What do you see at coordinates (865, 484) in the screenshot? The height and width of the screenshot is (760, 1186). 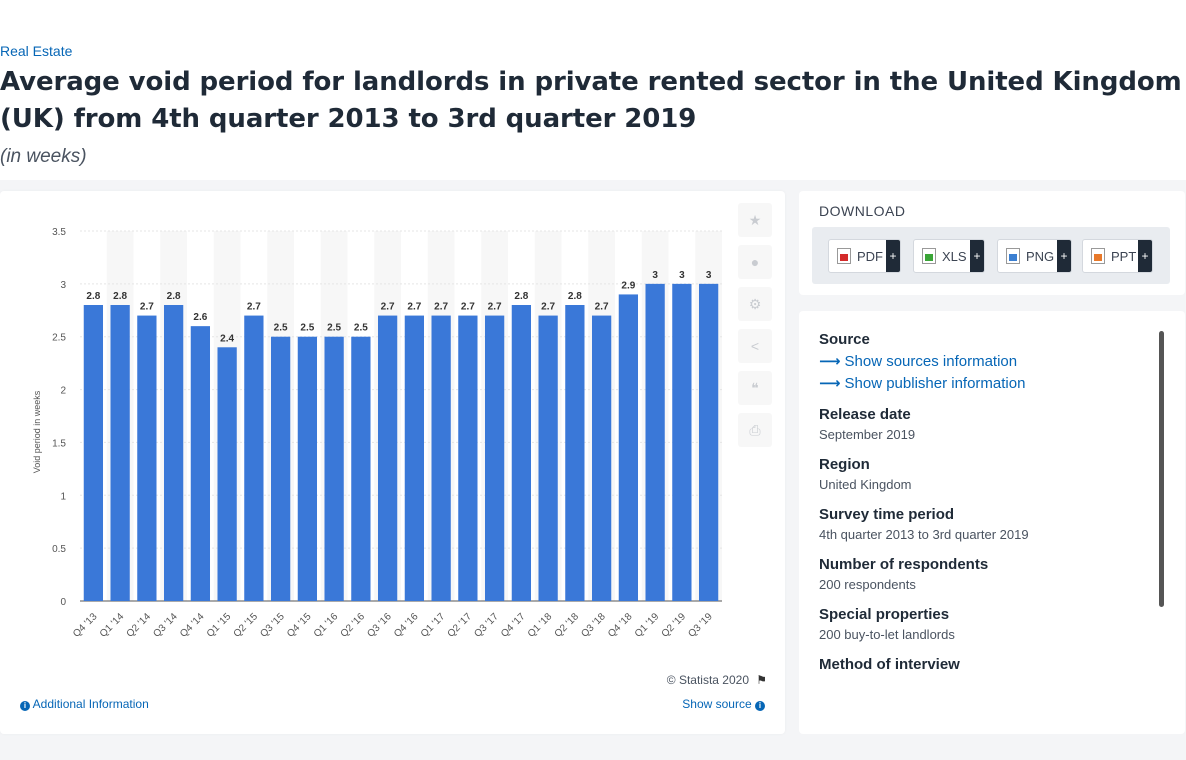 I see `region-value: United Kingdom` at bounding box center [865, 484].